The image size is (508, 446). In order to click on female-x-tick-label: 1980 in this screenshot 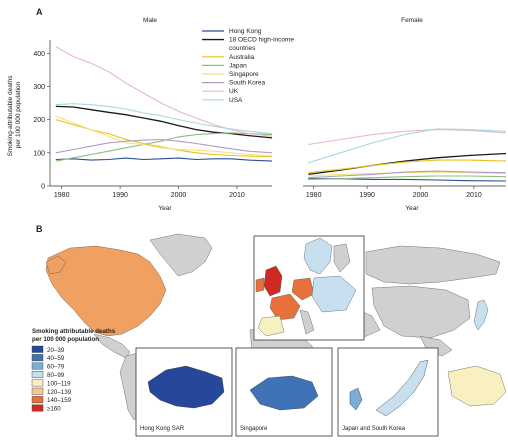, I will do `click(314, 195)`.